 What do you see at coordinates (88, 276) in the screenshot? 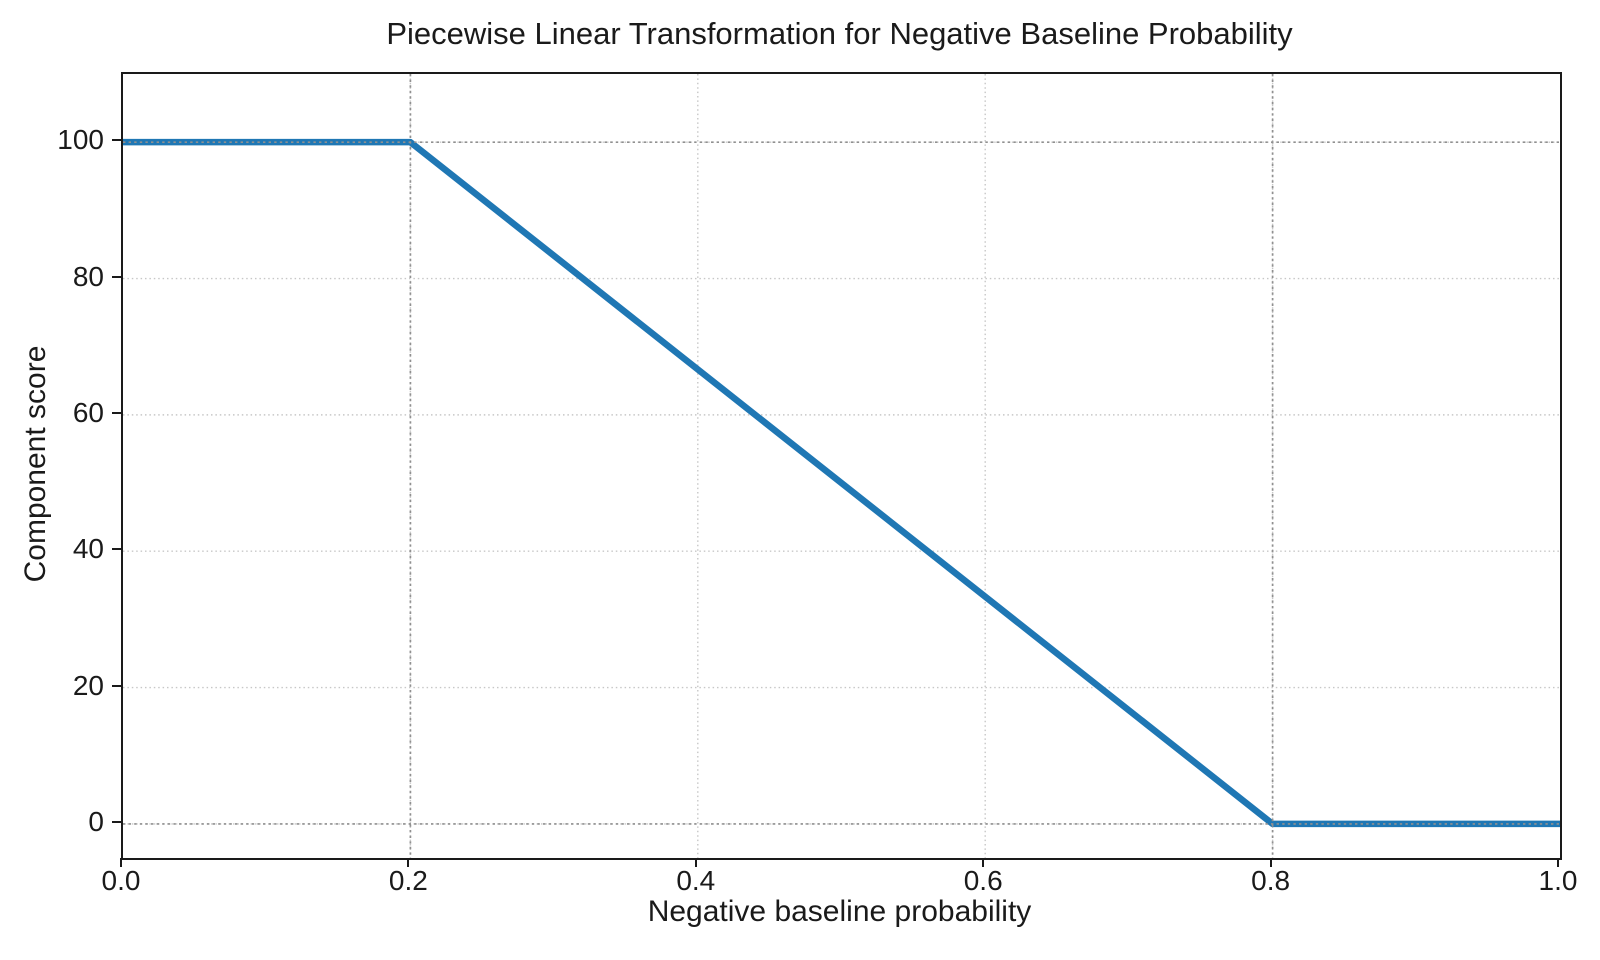
I see `y-tick-label-80: 80` at bounding box center [88, 276].